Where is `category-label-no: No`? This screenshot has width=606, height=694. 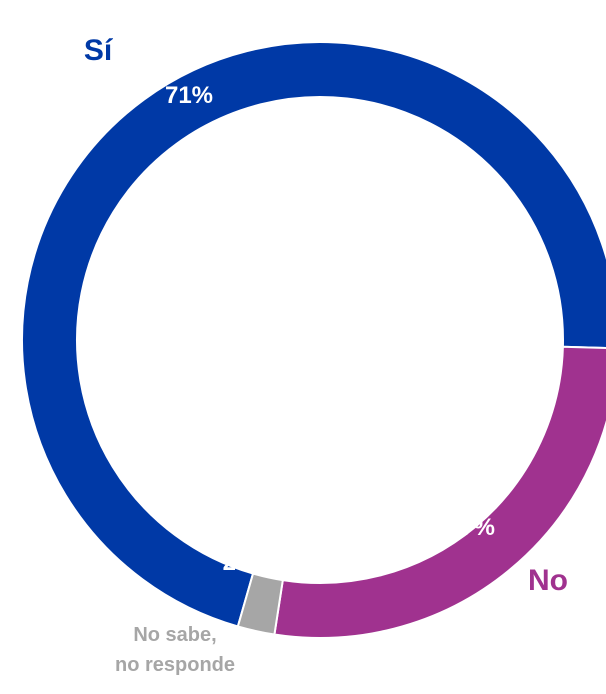 category-label-no: No is located at coordinates (548, 580).